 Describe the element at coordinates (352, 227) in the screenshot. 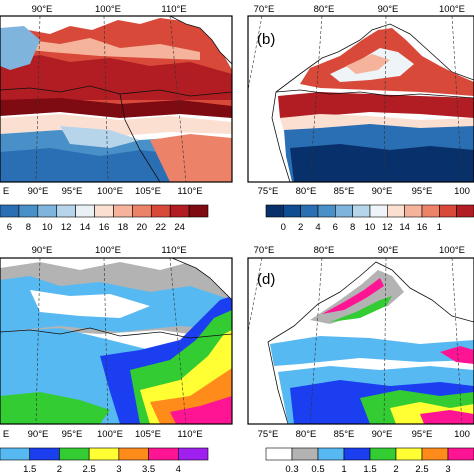

I see `panel-b-colorbar-label-4: 8` at that location.